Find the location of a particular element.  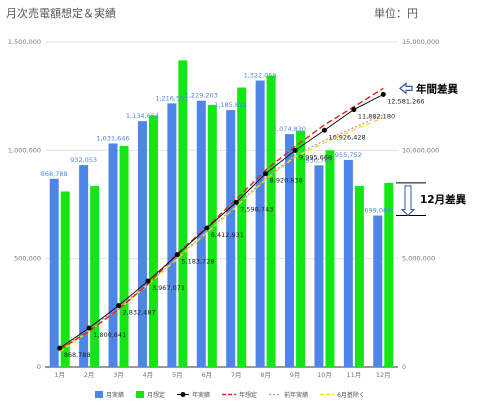

legend-label: 6月基除く is located at coordinates (351, 395).